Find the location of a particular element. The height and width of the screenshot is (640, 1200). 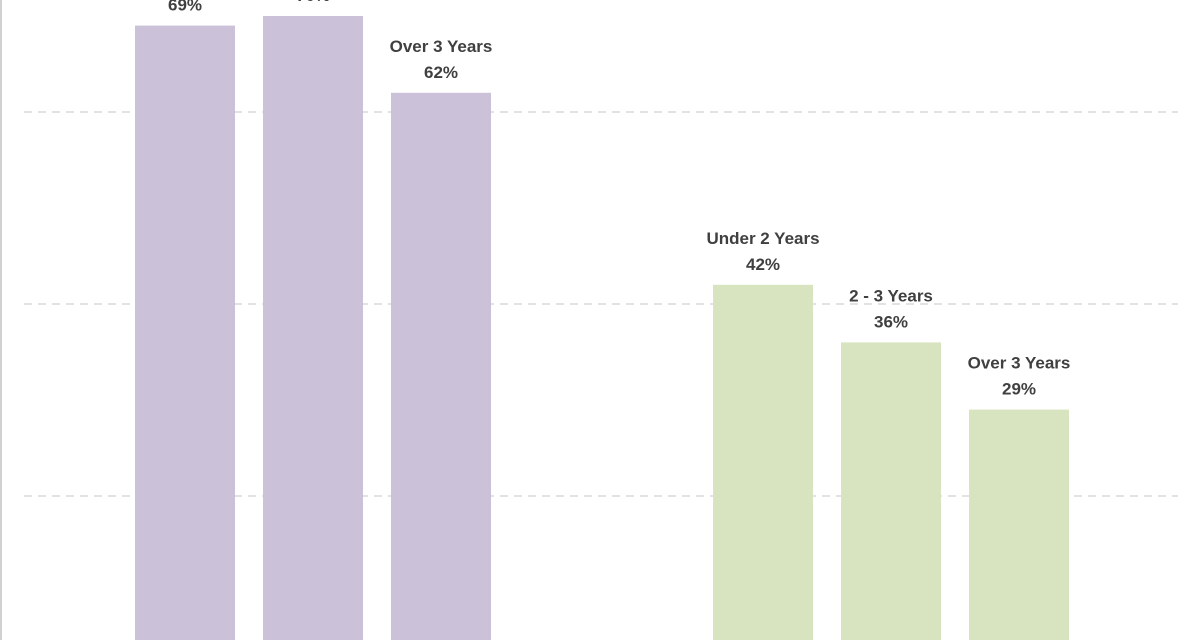

category-label: 2 - 3 Years is located at coordinates (891, 295).